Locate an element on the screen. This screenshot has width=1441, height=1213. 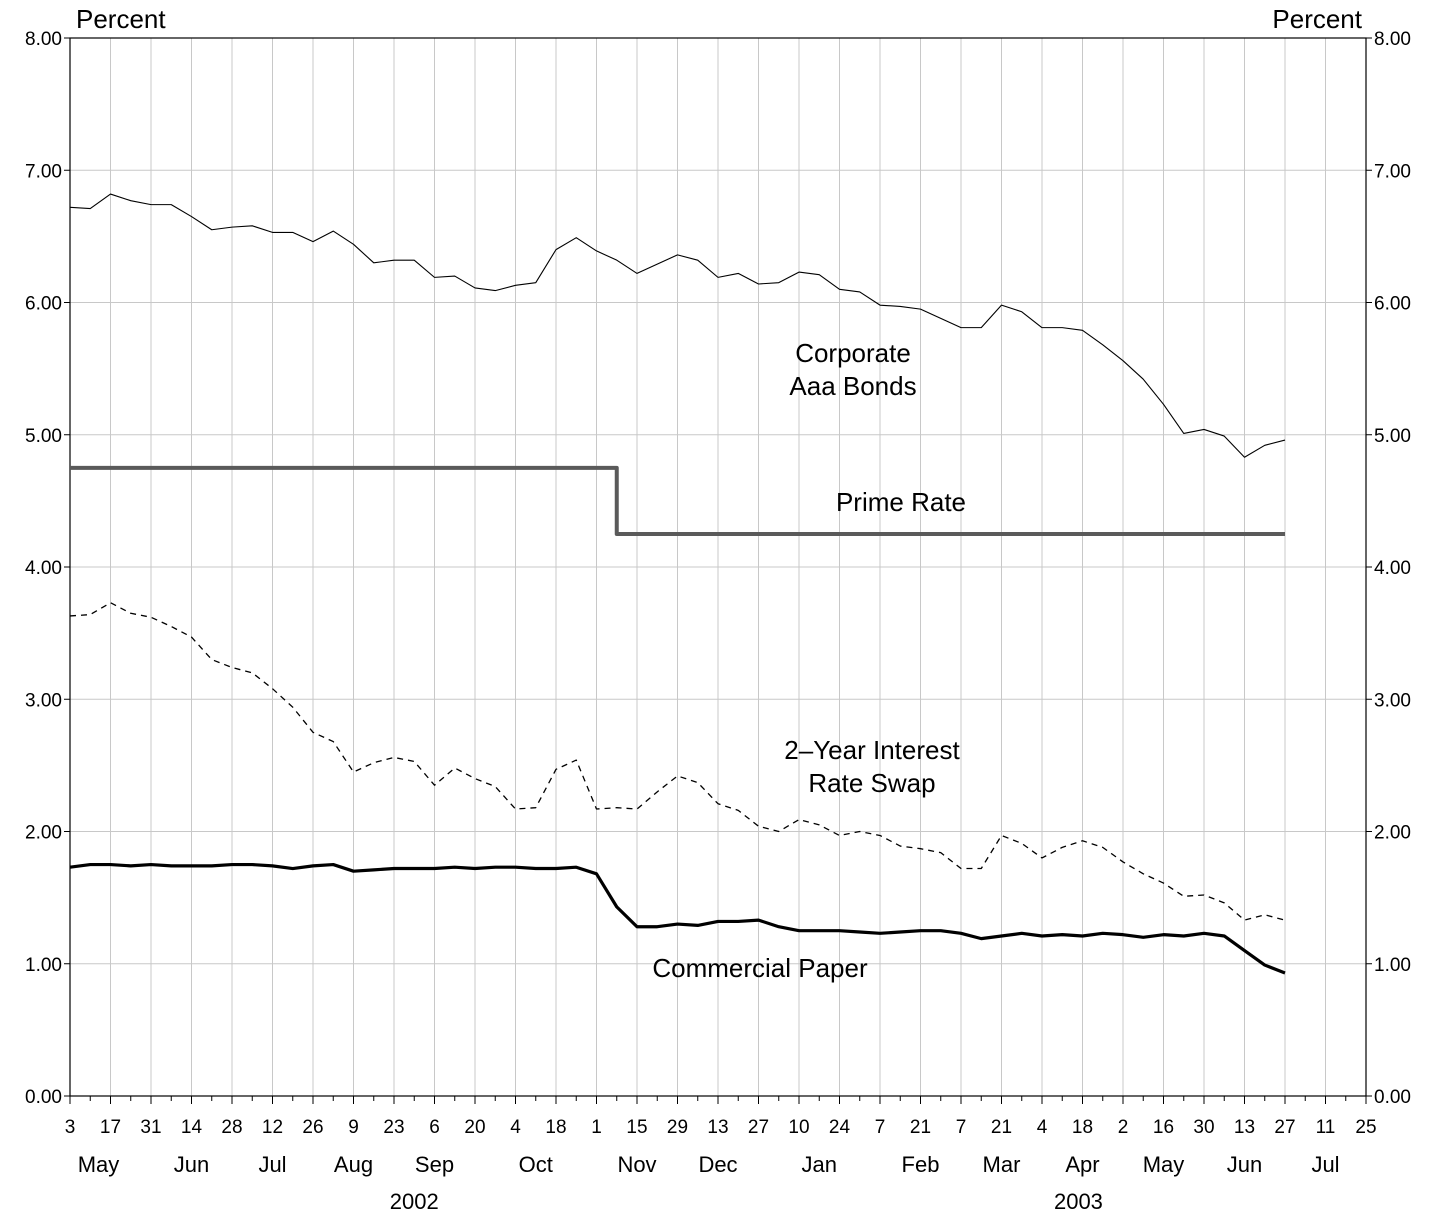
x-tick-label: 10 is located at coordinates (798, 1127).